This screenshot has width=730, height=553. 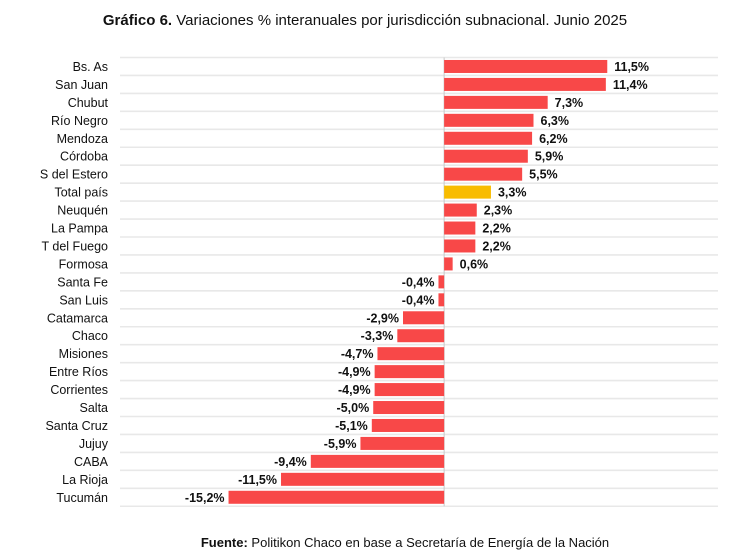 What do you see at coordinates (357, 354) in the screenshot?
I see `data-label: -4,7%` at bounding box center [357, 354].